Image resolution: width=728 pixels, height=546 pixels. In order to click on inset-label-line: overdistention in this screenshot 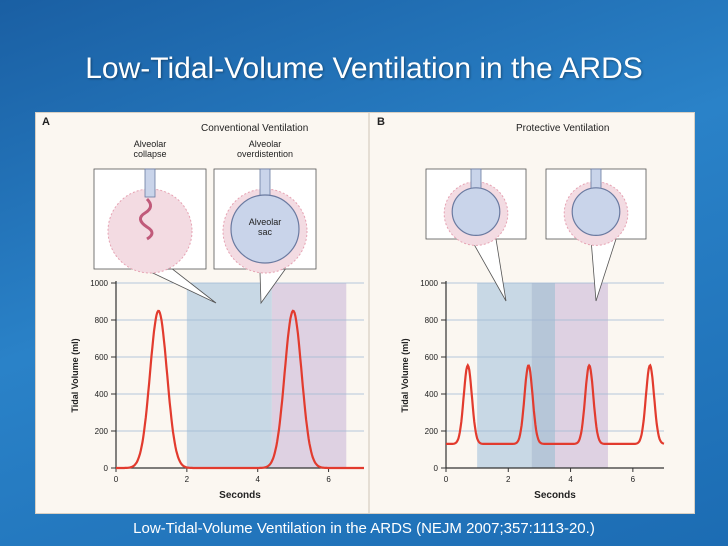, I will do `click(265, 154)`.